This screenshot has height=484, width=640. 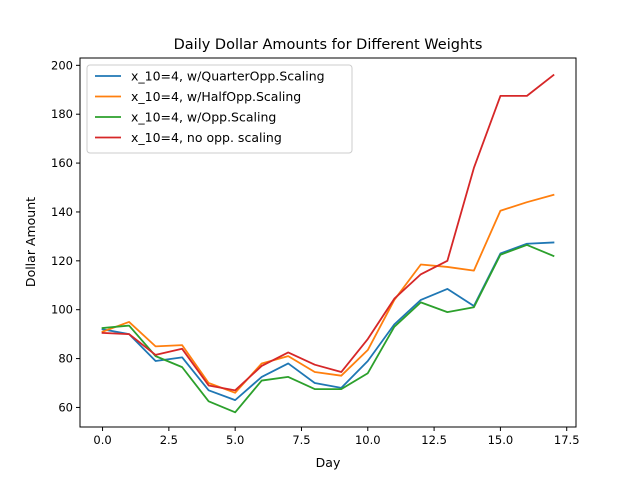 I want to click on y-tick-label: 200, so click(x=62, y=65).